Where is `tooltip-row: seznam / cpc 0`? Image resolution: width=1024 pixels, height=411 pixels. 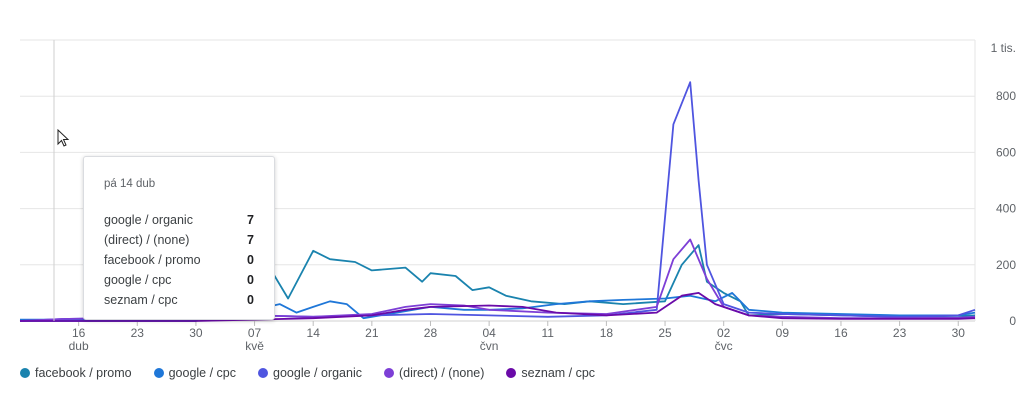
tooltip-row: seznam / cpc 0 is located at coordinates (179, 301).